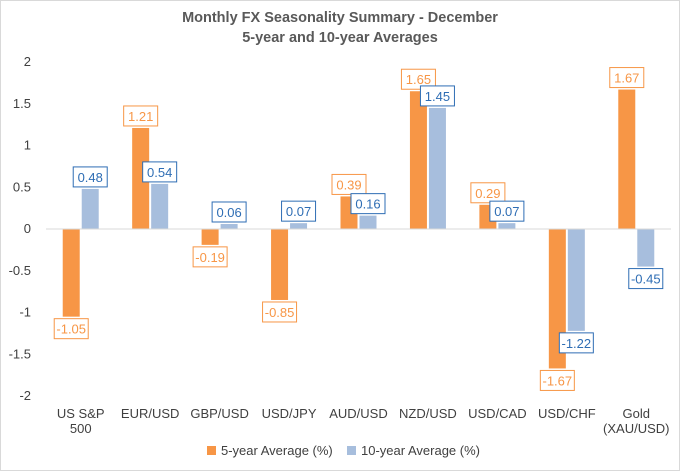 Image resolution: width=680 pixels, height=471 pixels. What do you see at coordinates (27, 61) in the screenshot?
I see `y-tick-label: 2` at bounding box center [27, 61].